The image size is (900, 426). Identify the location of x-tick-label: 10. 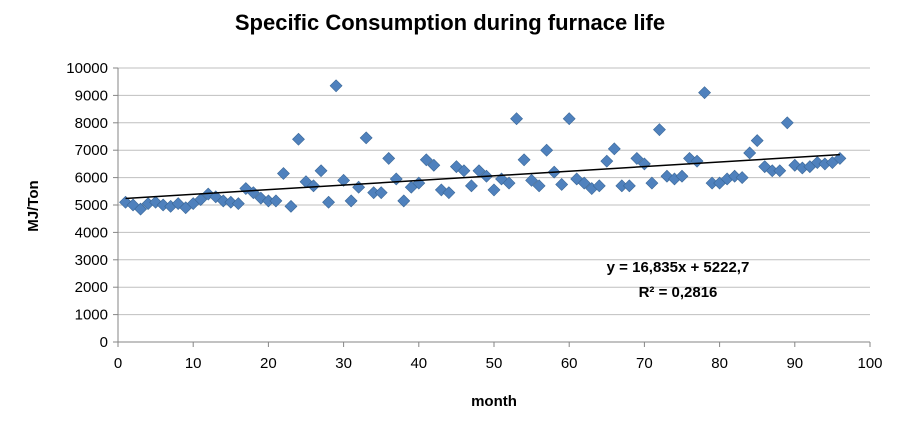
(193, 363).